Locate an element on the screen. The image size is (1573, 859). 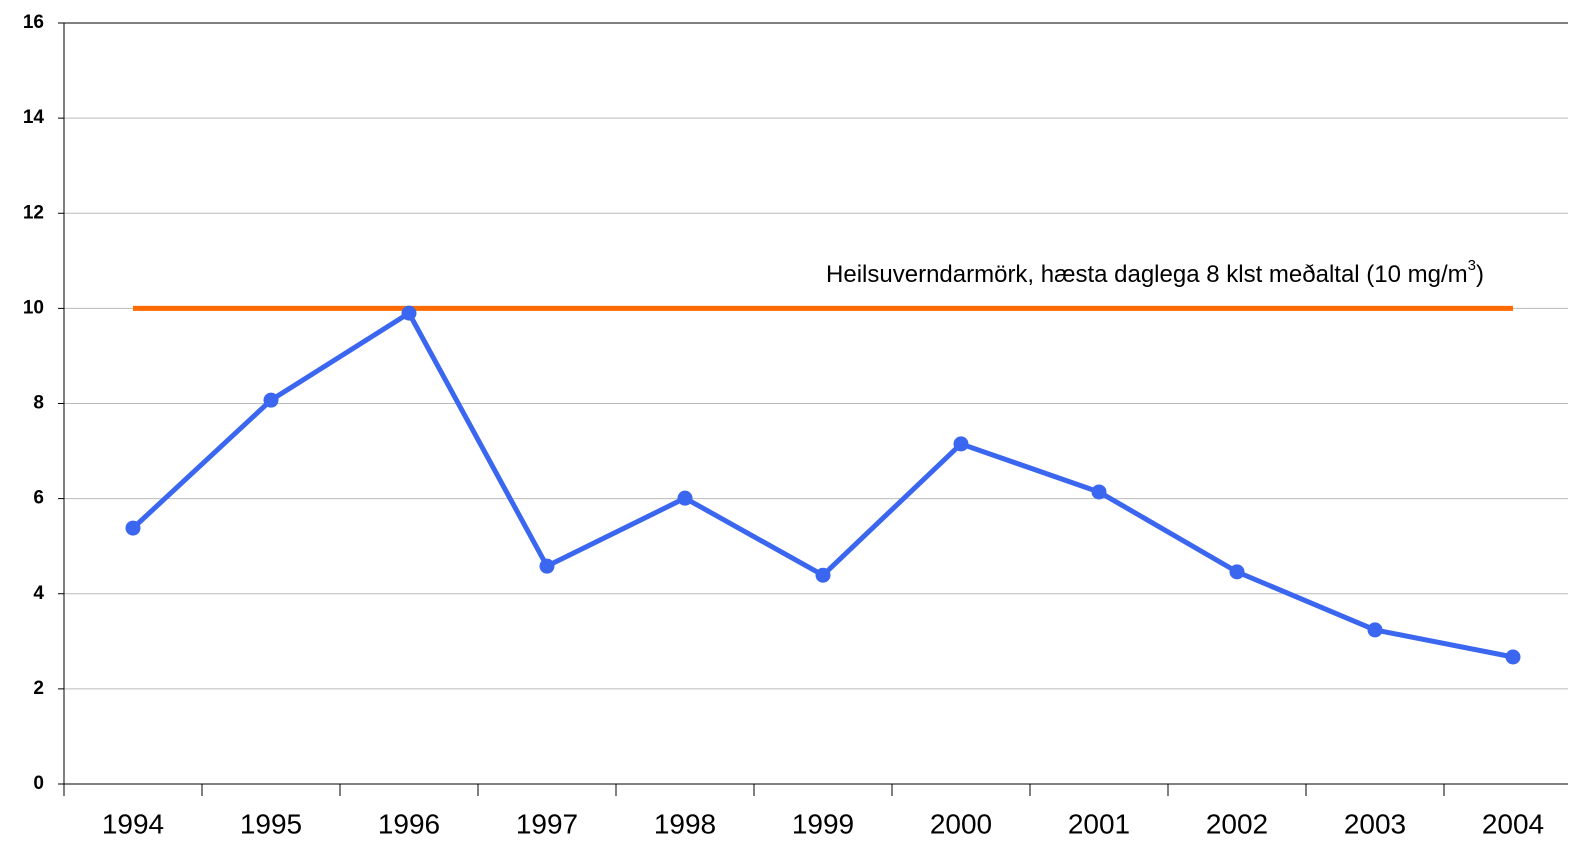
y-tick-label: 2 is located at coordinates (38, 688).